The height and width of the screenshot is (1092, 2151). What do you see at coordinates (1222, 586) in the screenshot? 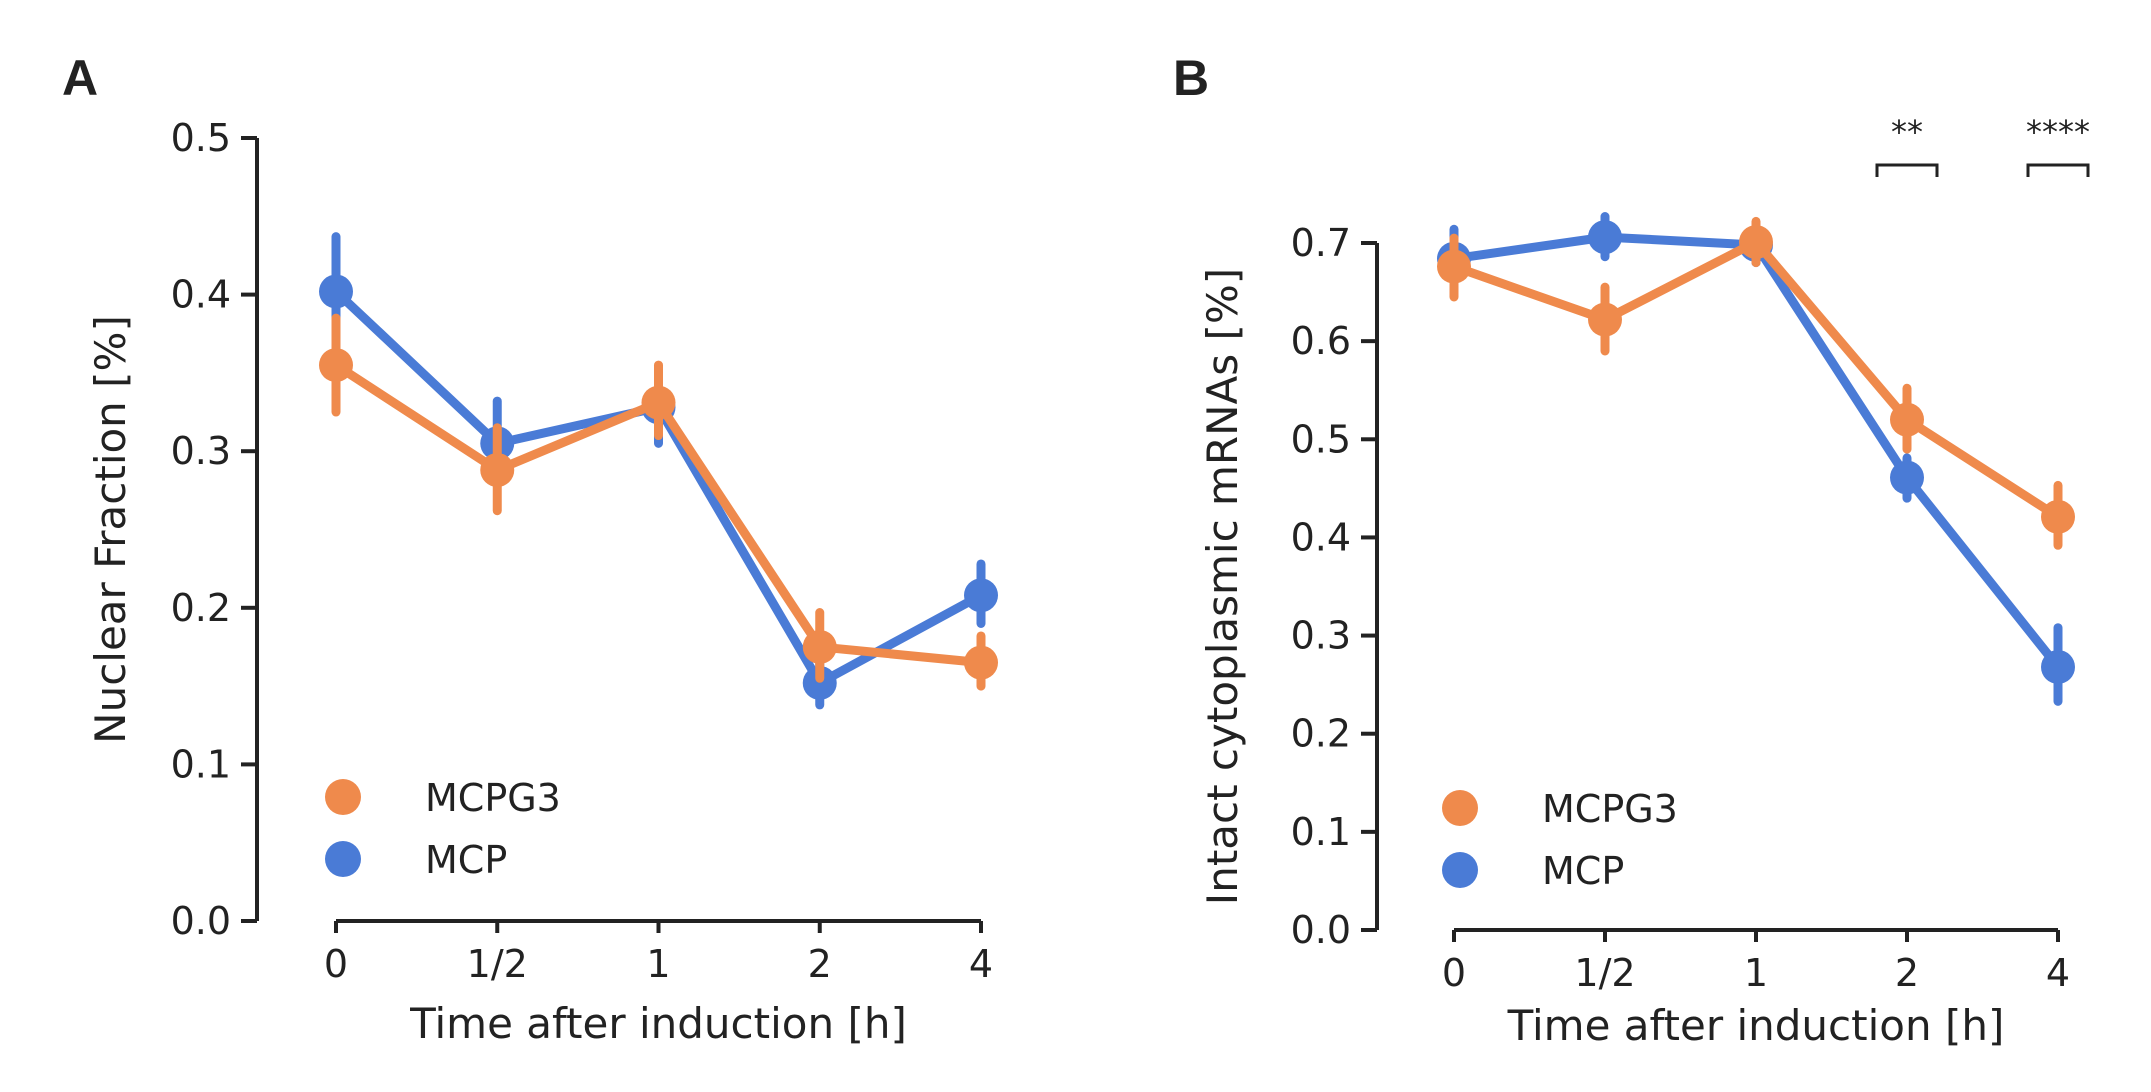
I see `y-axis-label: Intact cytoplasmic mRNAs [%]` at bounding box center [1222, 586].